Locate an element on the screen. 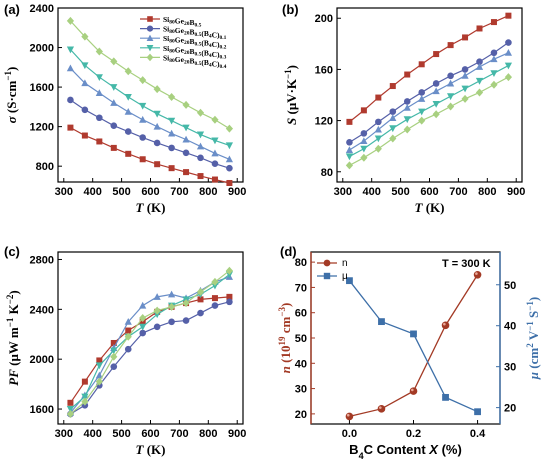  panel-label: (c) is located at coordinates (12, 251).